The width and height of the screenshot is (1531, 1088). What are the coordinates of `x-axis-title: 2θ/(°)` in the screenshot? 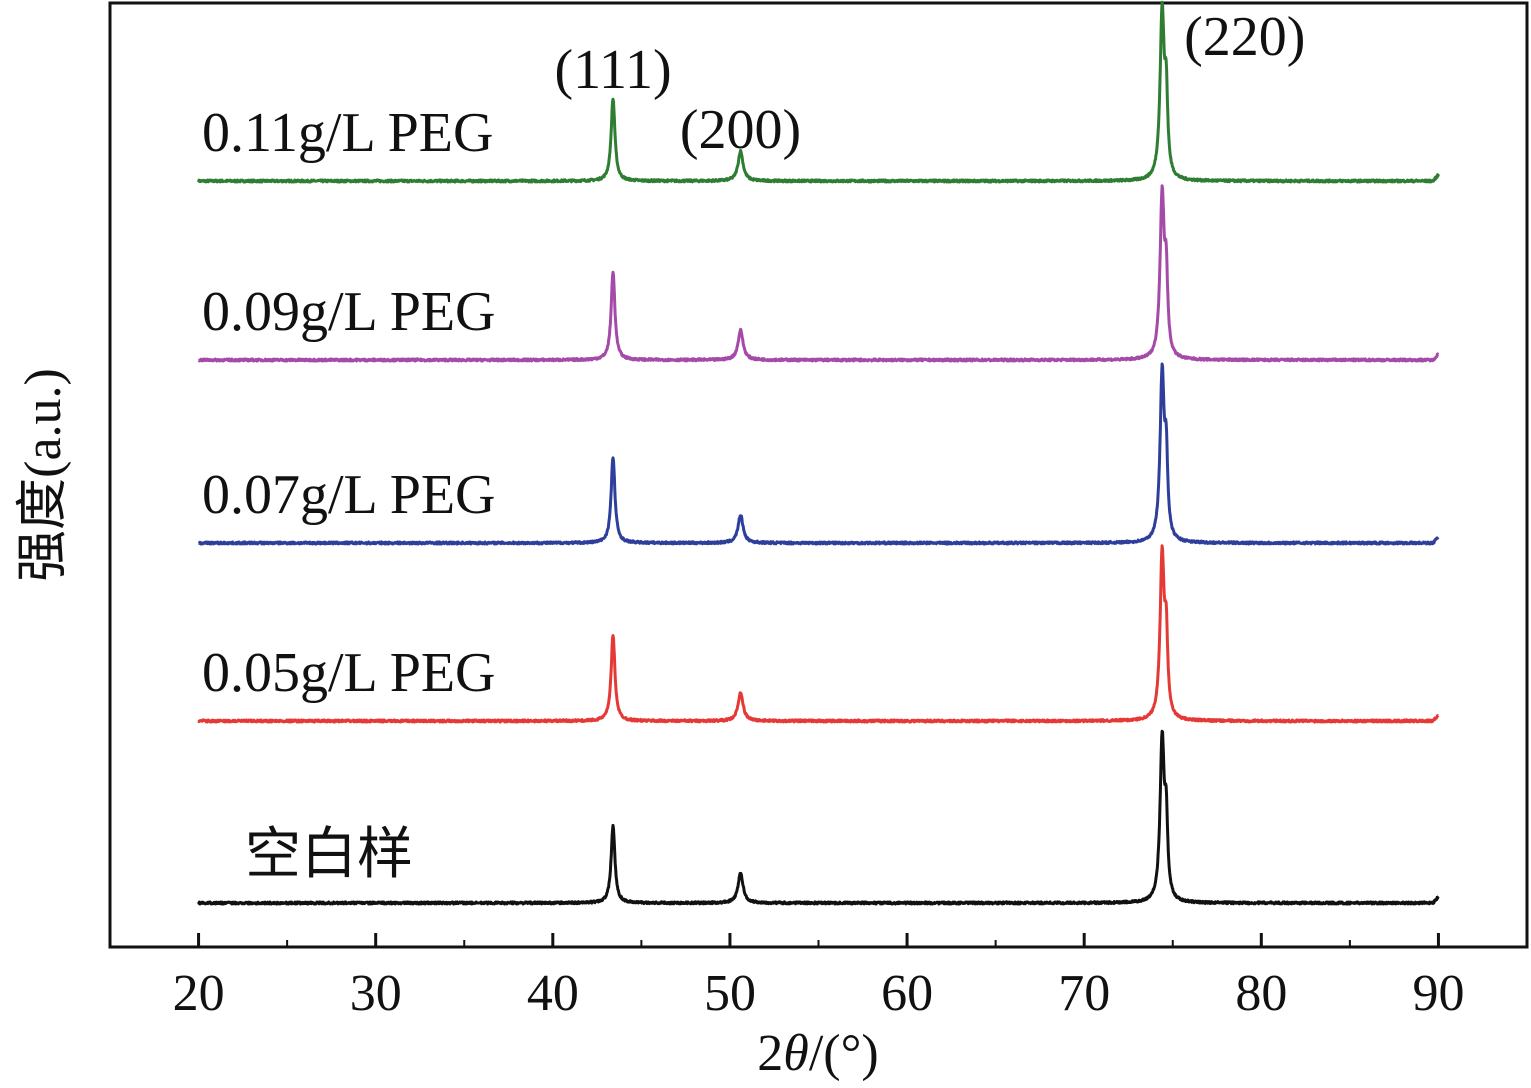 It's located at (817, 1053).